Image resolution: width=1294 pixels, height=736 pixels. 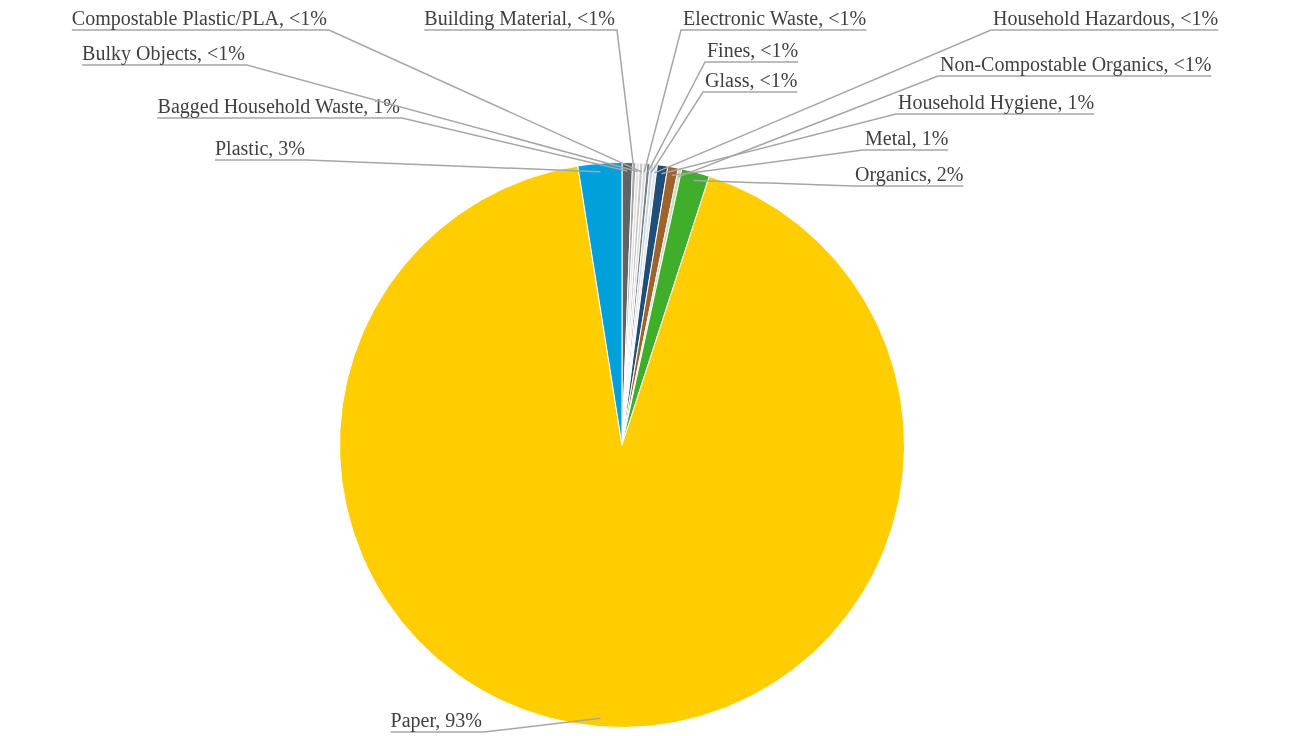 What do you see at coordinates (1076, 65) in the screenshot?
I see `slice-label: Non-Compostable Organics, <1%` at bounding box center [1076, 65].